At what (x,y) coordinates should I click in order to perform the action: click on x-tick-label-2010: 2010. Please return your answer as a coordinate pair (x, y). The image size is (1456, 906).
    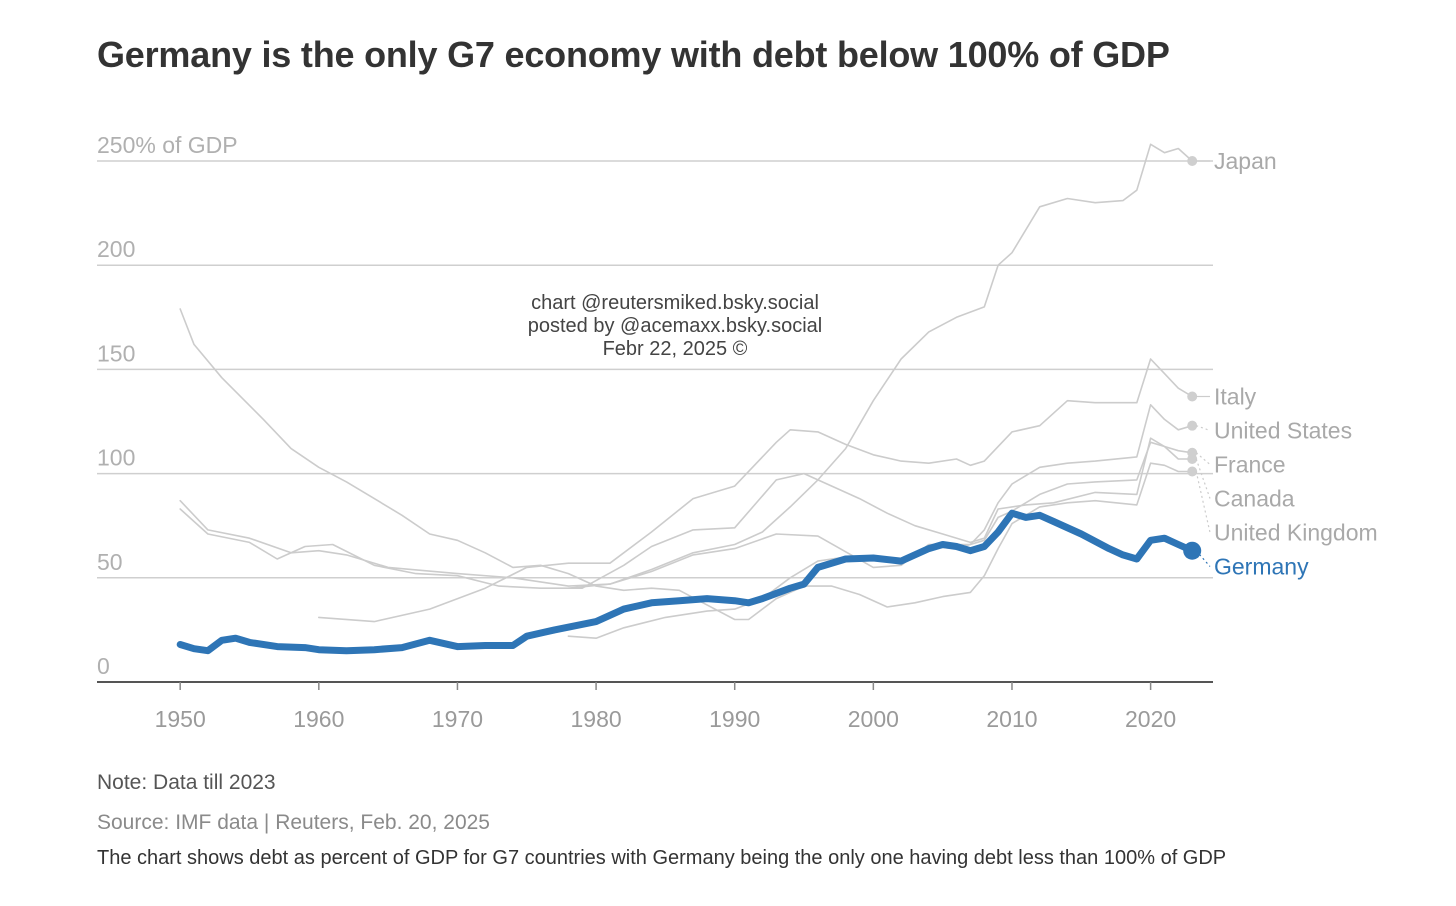
    Looking at the image, I should click on (1011, 719).